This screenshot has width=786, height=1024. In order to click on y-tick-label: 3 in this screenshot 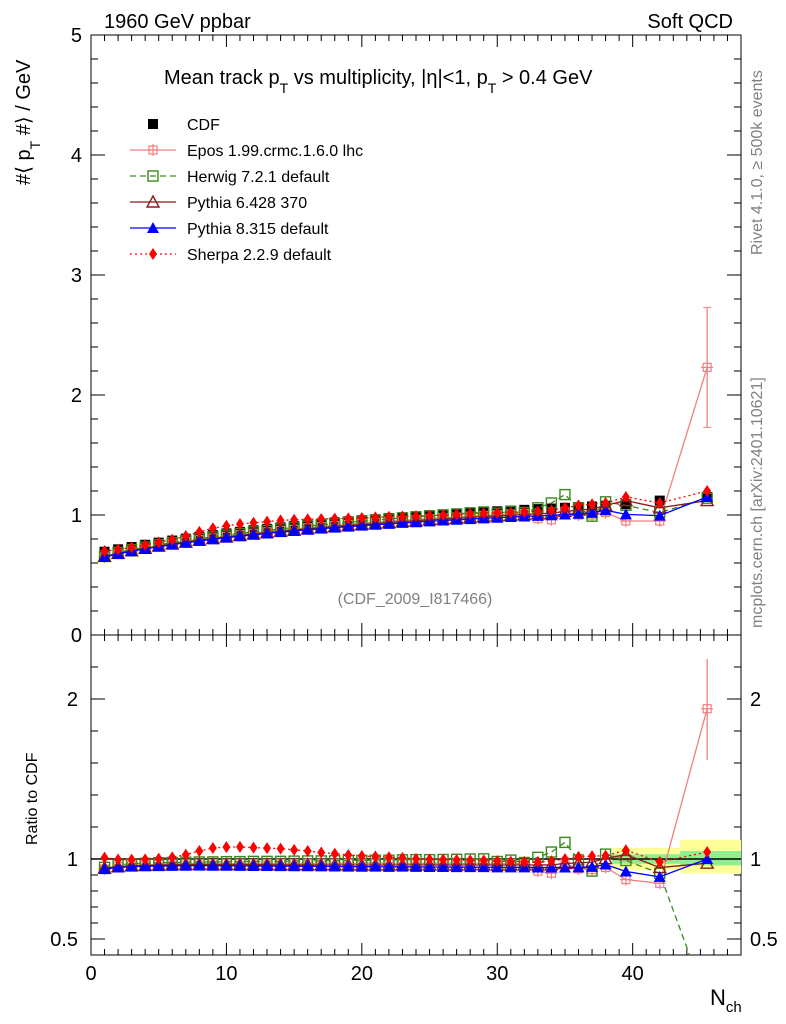, I will do `click(76, 276)`.